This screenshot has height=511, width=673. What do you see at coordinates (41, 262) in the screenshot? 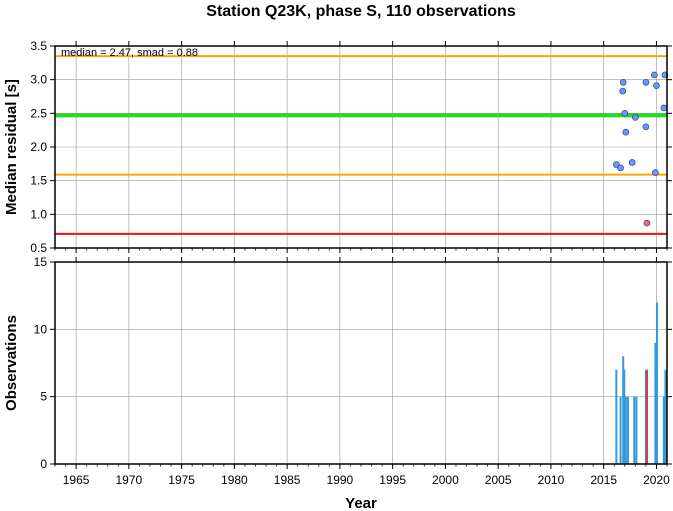
I see `observations-y-tick-label: 15` at bounding box center [41, 262].